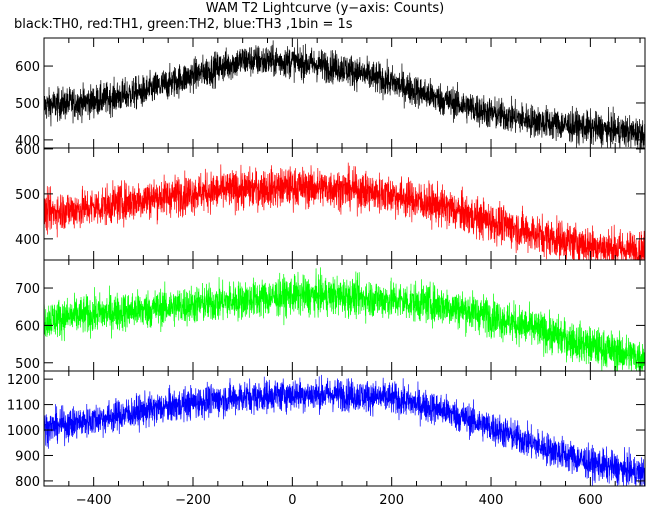 The image size is (650, 505). What do you see at coordinates (27, 195) in the screenshot?
I see `ytick-label-panel-2: 500` at bounding box center [27, 195].